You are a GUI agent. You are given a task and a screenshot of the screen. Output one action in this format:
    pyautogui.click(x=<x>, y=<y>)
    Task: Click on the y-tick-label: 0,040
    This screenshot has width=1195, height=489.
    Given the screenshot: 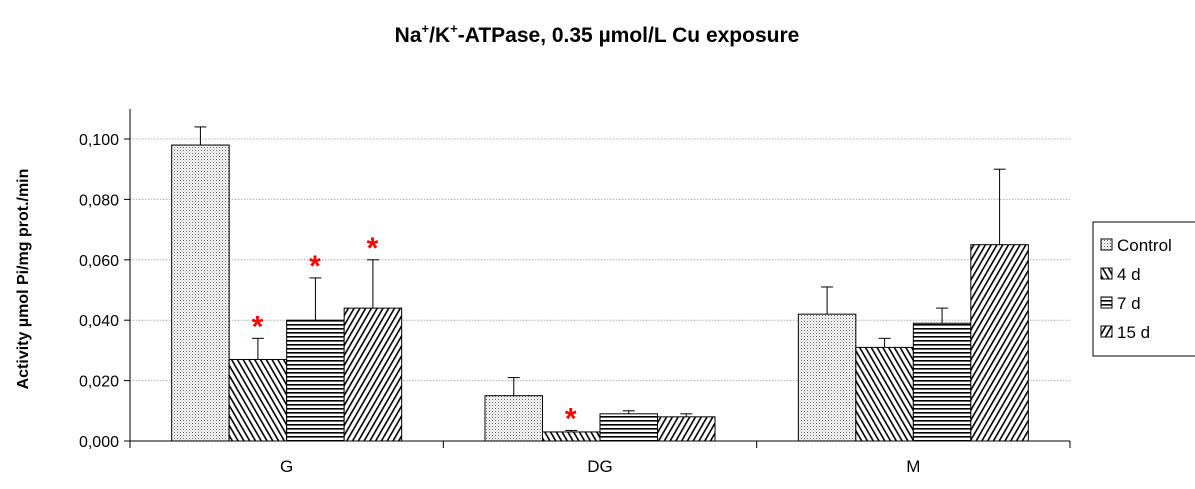 What is the action you would take?
    pyautogui.click(x=99, y=321)
    